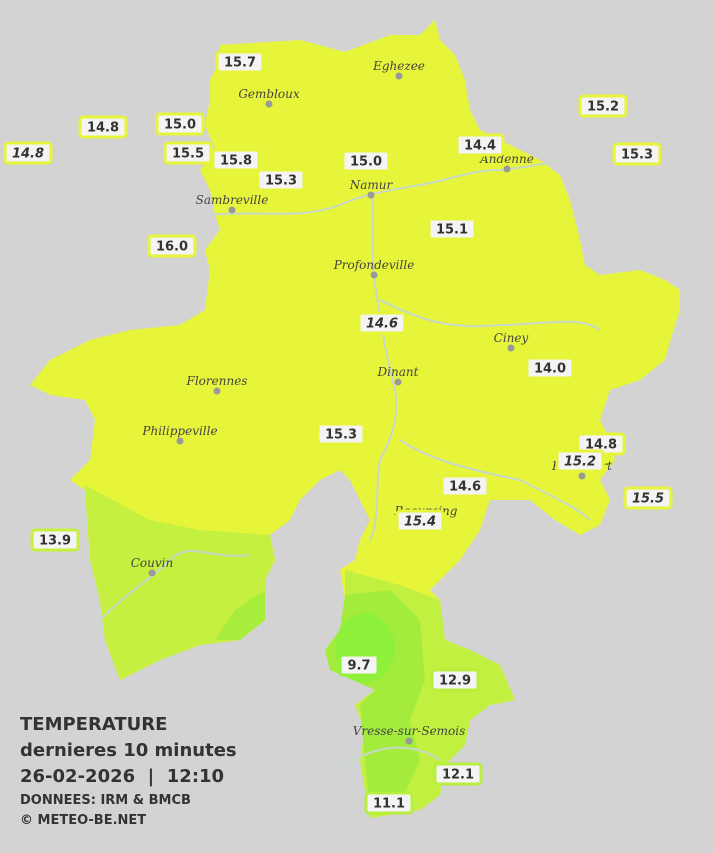 The image size is (713, 853). I want to click on town-label: Dinant, so click(398, 372).